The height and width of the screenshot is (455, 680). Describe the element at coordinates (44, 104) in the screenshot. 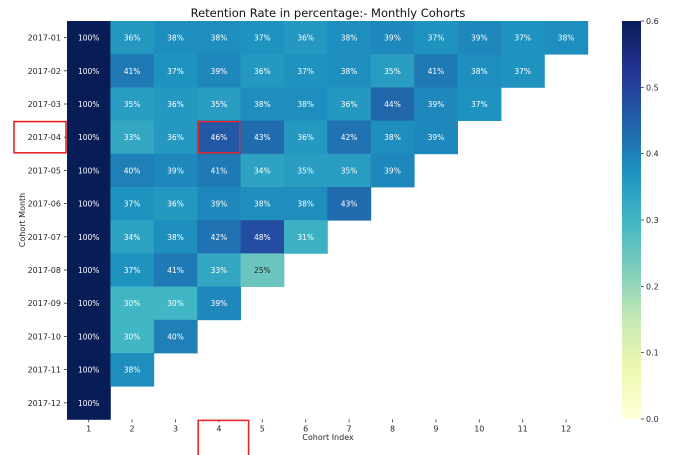

I see `y-tick-label: 2017-03` at that location.